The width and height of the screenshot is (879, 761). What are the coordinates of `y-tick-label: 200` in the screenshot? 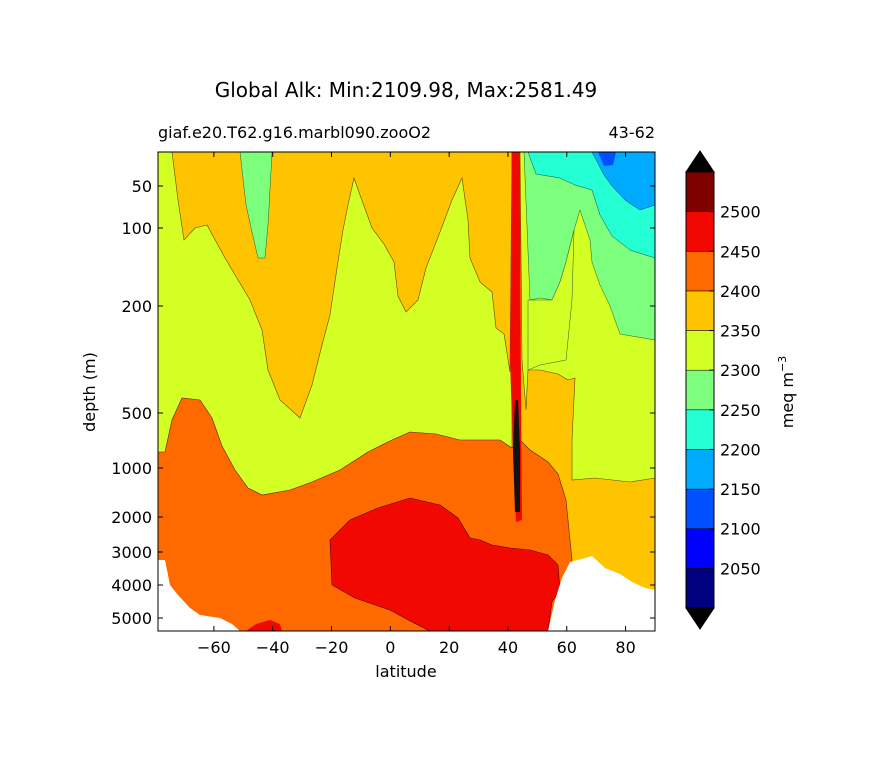 It's located at (136, 306).